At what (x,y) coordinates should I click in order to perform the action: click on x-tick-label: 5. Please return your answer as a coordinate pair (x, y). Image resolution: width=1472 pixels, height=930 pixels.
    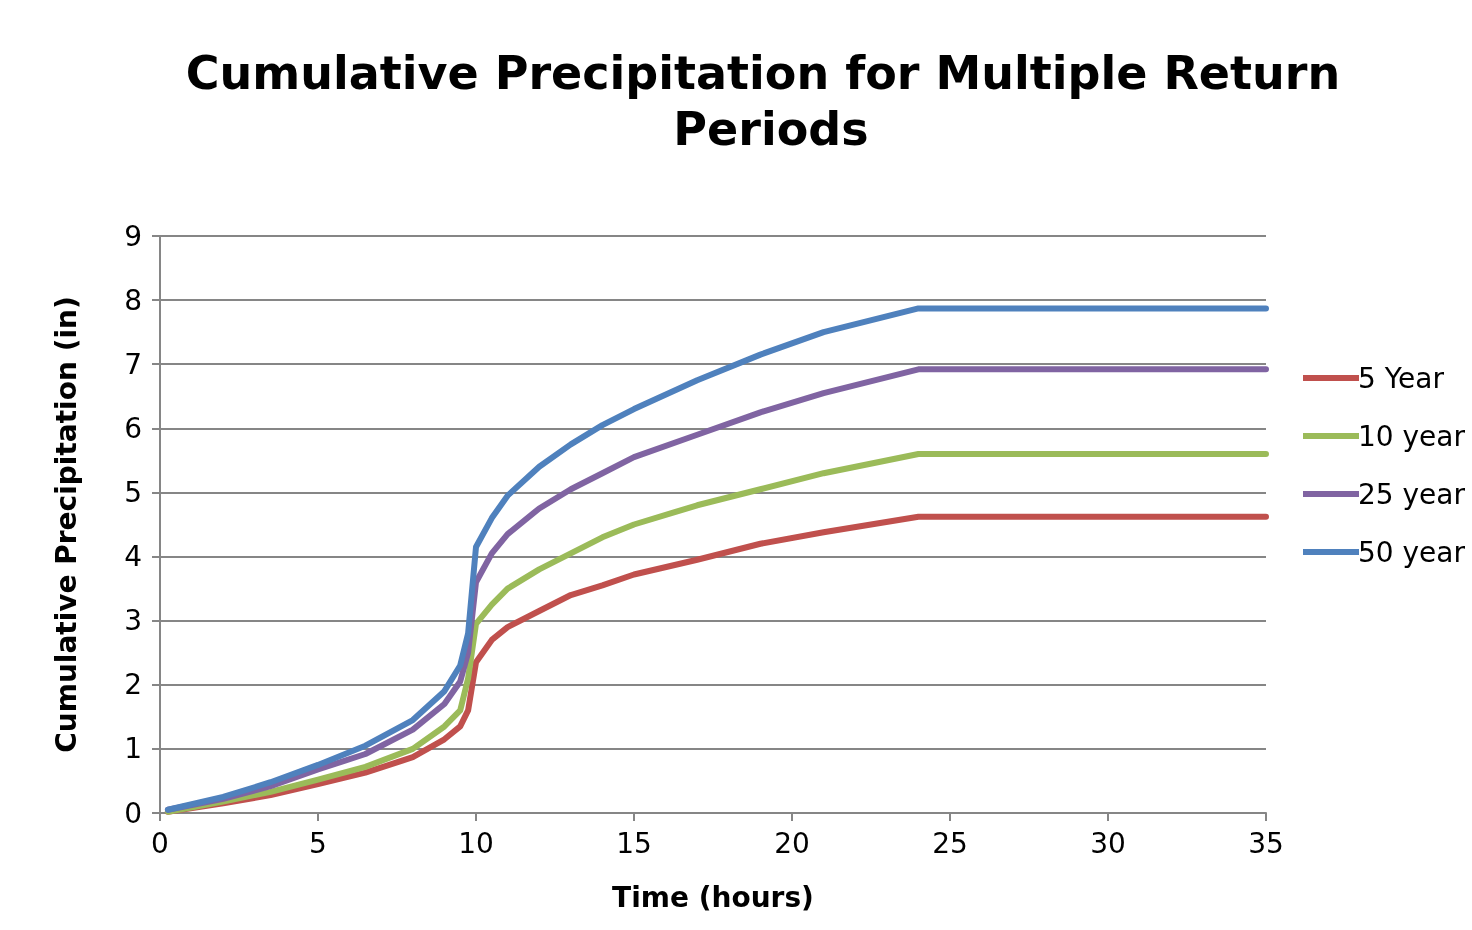
    Looking at the image, I should click on (318, 843).